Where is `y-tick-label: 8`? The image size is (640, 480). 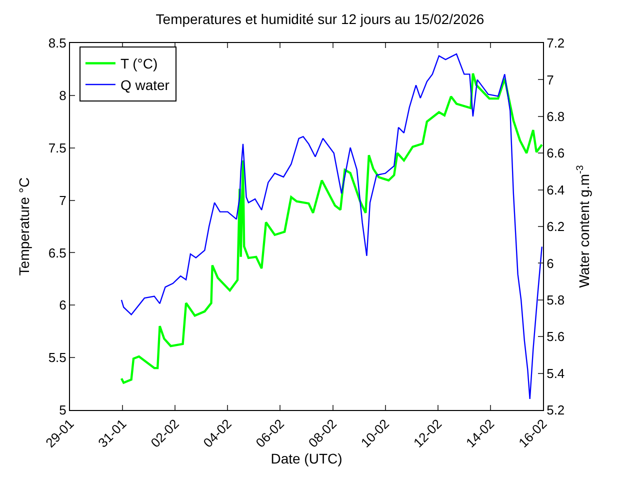
y-tick-label: 8 is located at coordinates (62, 95).